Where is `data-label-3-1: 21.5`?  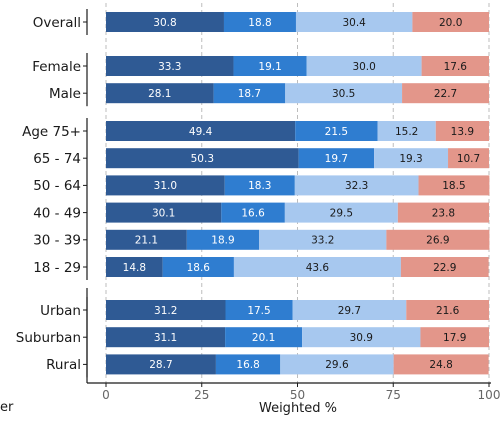
data-label-3-1: 21.5 is located at coordinates (336, 132).